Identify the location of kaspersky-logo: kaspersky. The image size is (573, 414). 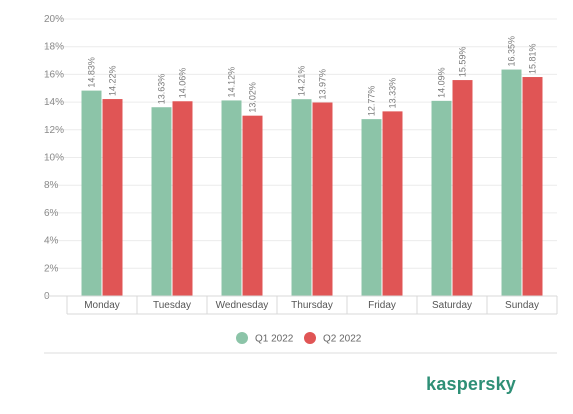
(471, 384).